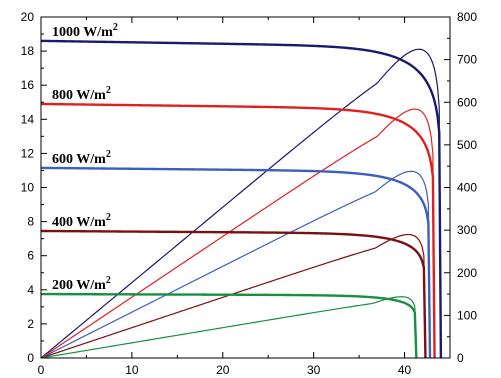  What do you see at coordinates (30, 358) in the screenshot?
I see `y-left-tick-label: 0` at bounding box center [30, 358].